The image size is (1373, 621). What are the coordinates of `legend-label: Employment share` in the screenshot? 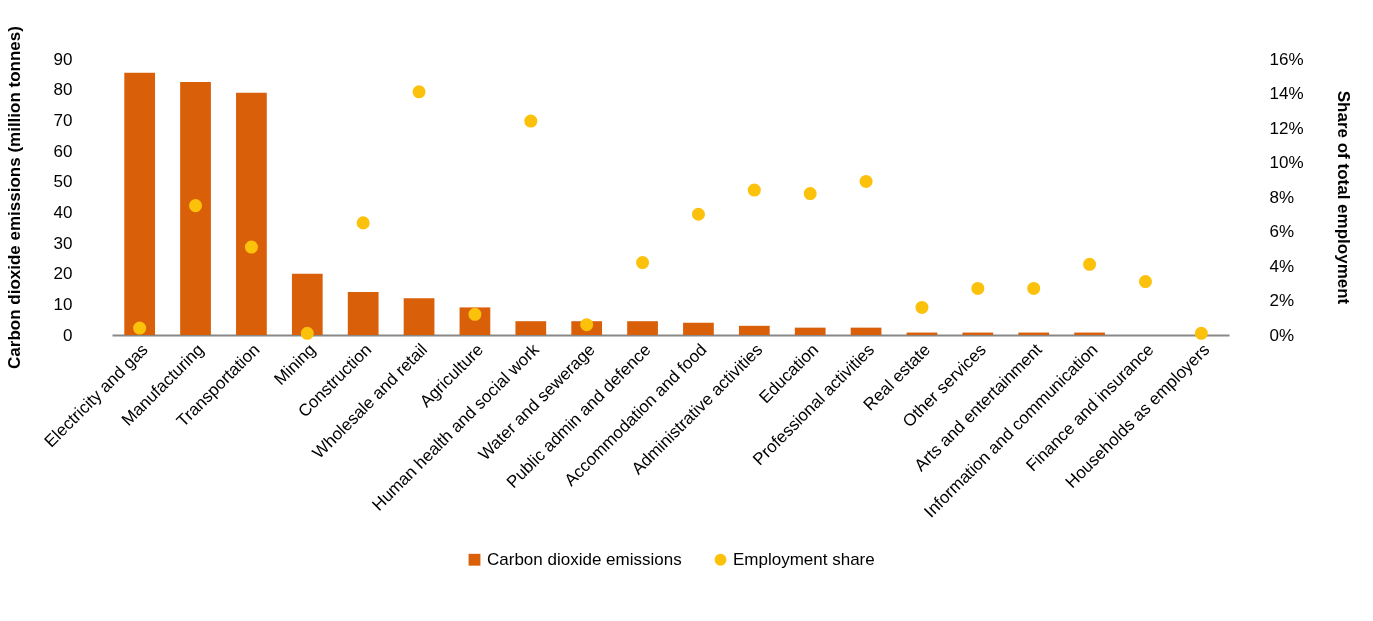 It's located at (804, 559).